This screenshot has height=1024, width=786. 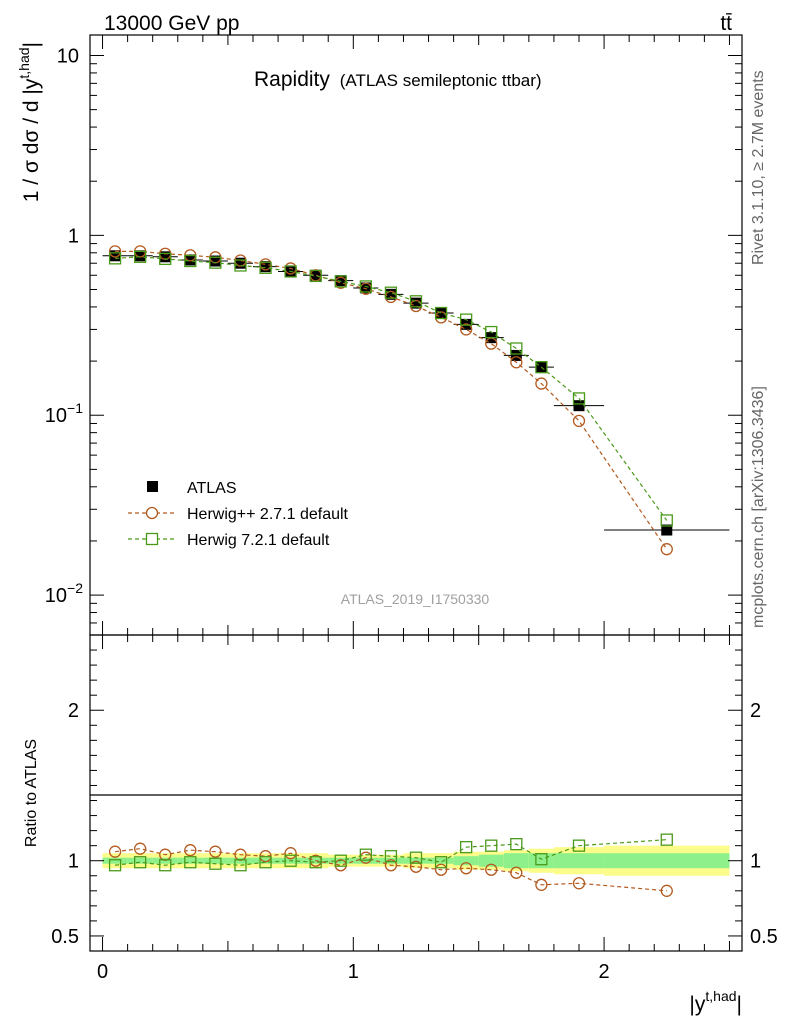 I want to click on main-y-tick-label: 10⁻², so click(x=64, y=593).